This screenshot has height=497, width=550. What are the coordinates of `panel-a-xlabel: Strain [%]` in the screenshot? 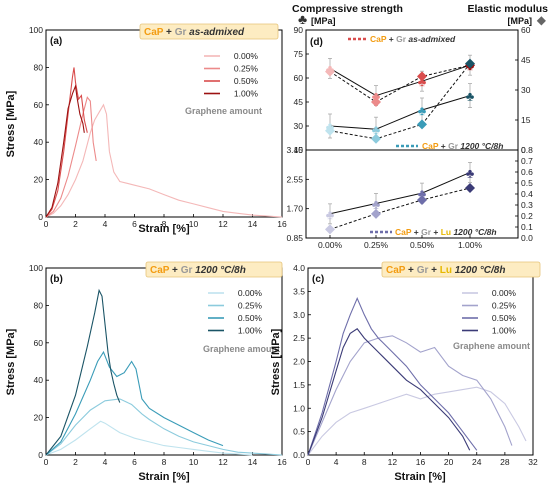 It's located at (164, 229).